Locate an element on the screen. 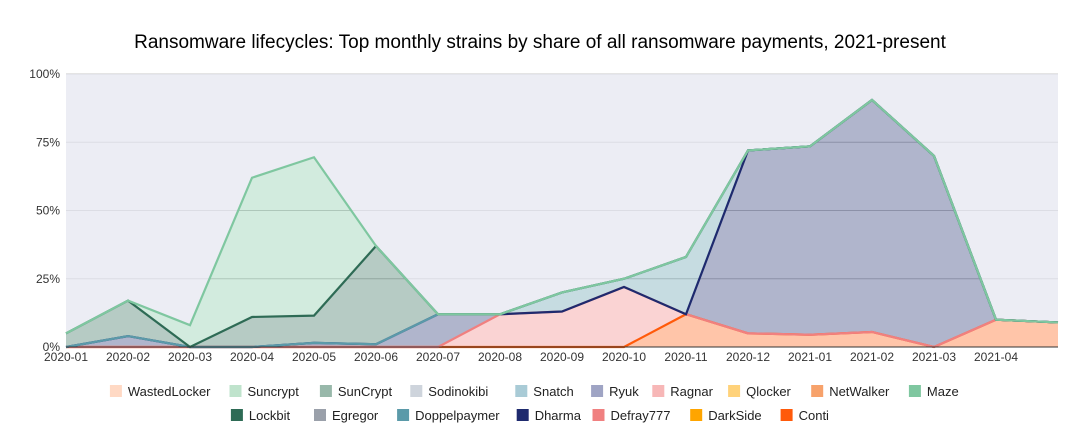 The width and height of the screenshot is (1080, 442). x-tick-label: 2020-04 is located at coordinates (252, 357).